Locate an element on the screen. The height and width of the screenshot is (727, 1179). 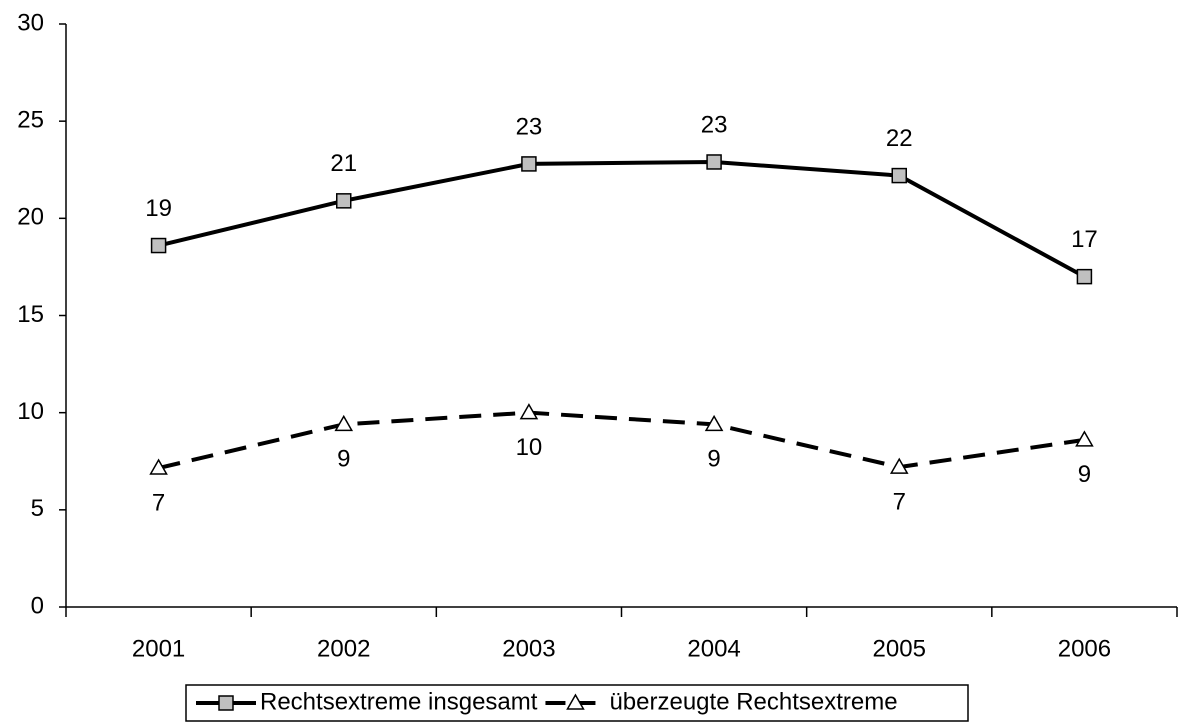
y-tick-label: 5 is located at coordinates (37, 508).